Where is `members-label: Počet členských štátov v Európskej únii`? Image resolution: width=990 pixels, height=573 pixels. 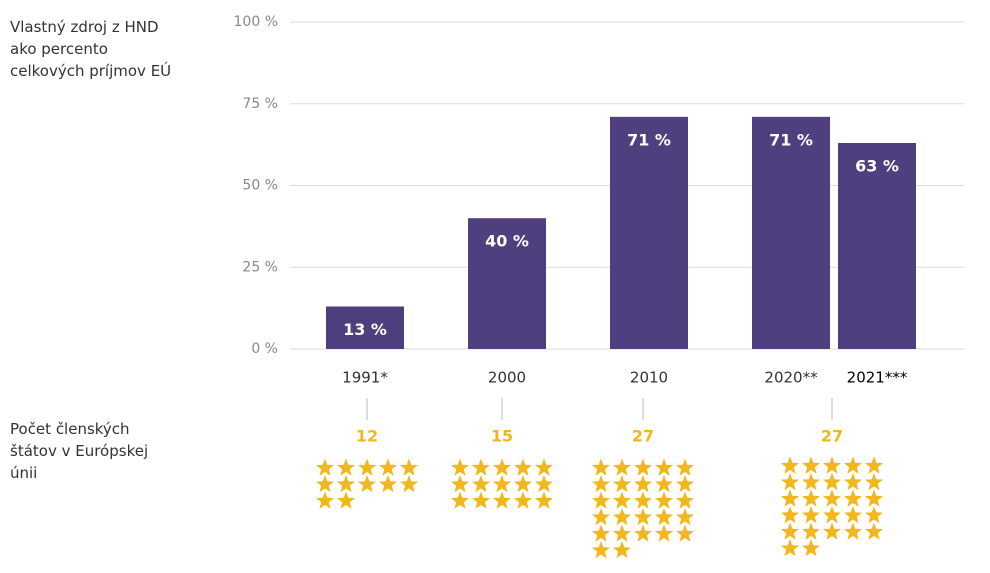 members-label: Počet členských štátov v Európskej únii is located at coordinates (79, 451).